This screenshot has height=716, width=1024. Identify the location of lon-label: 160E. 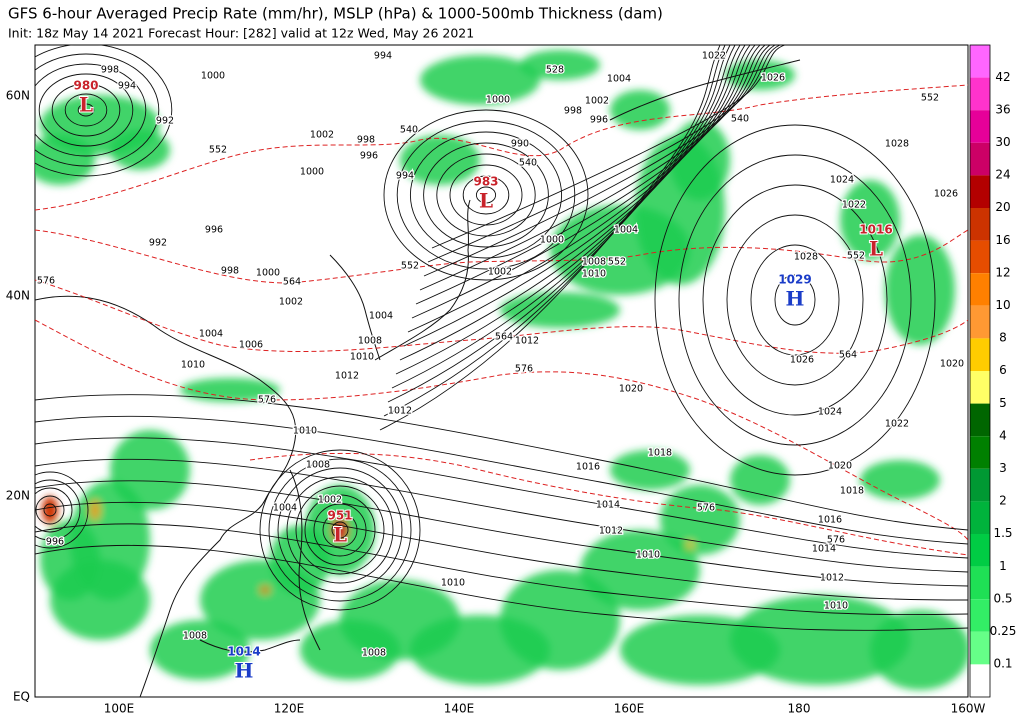
(629, 709).